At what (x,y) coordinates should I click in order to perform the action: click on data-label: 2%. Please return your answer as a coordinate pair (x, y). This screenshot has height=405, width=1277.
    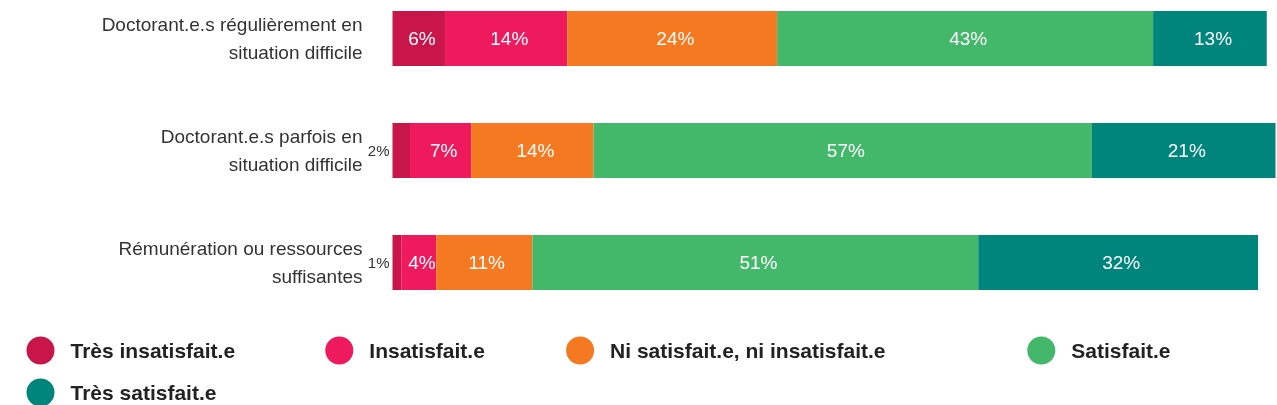
    Looking at the image, I should click on (378, 150).